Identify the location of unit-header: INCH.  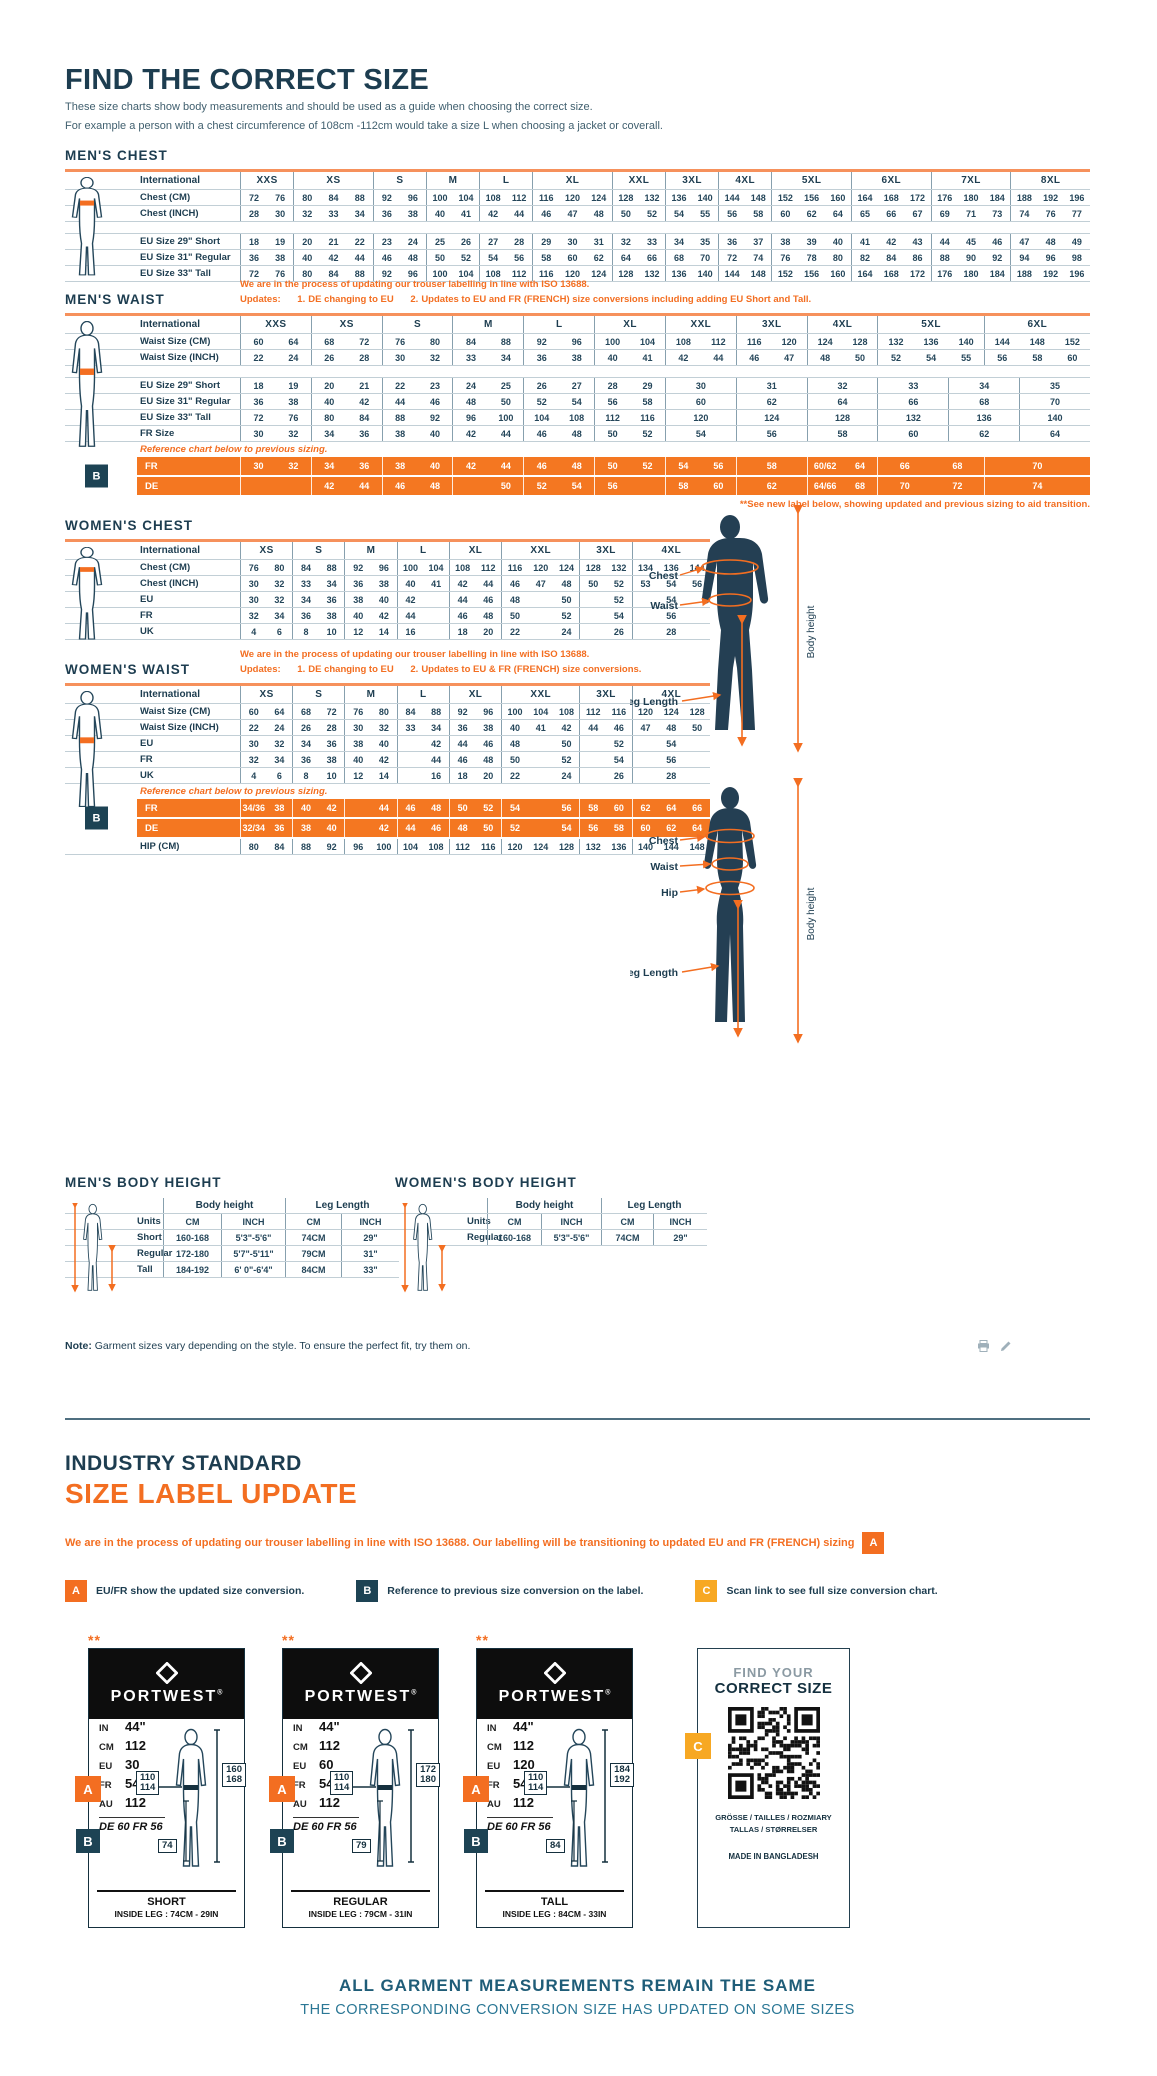
(253, 1221).